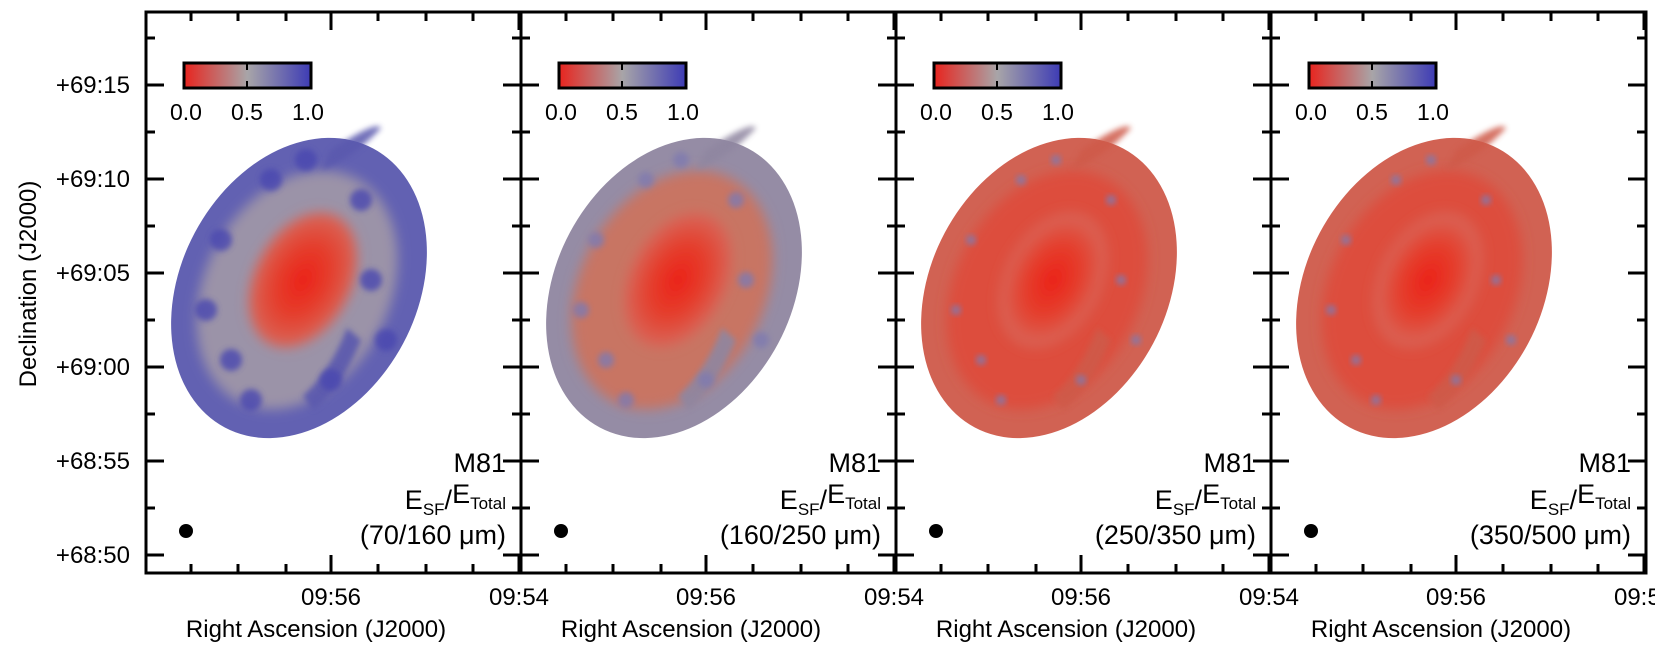 This screenshot has width=1655, height=649. What do you see at coordinates (93, 367) in the screenshot?
I see `y-tick-label: +69:00` at bounding box center [93, 367].